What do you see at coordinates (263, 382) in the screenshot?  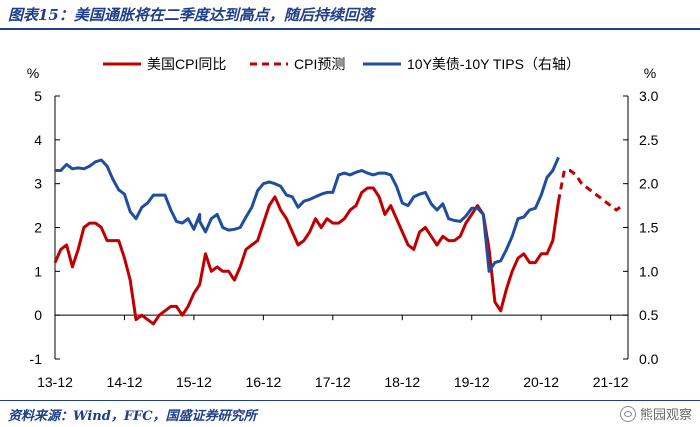 I see `x-tick-label: 16-12` at bounding box center [263, 382].